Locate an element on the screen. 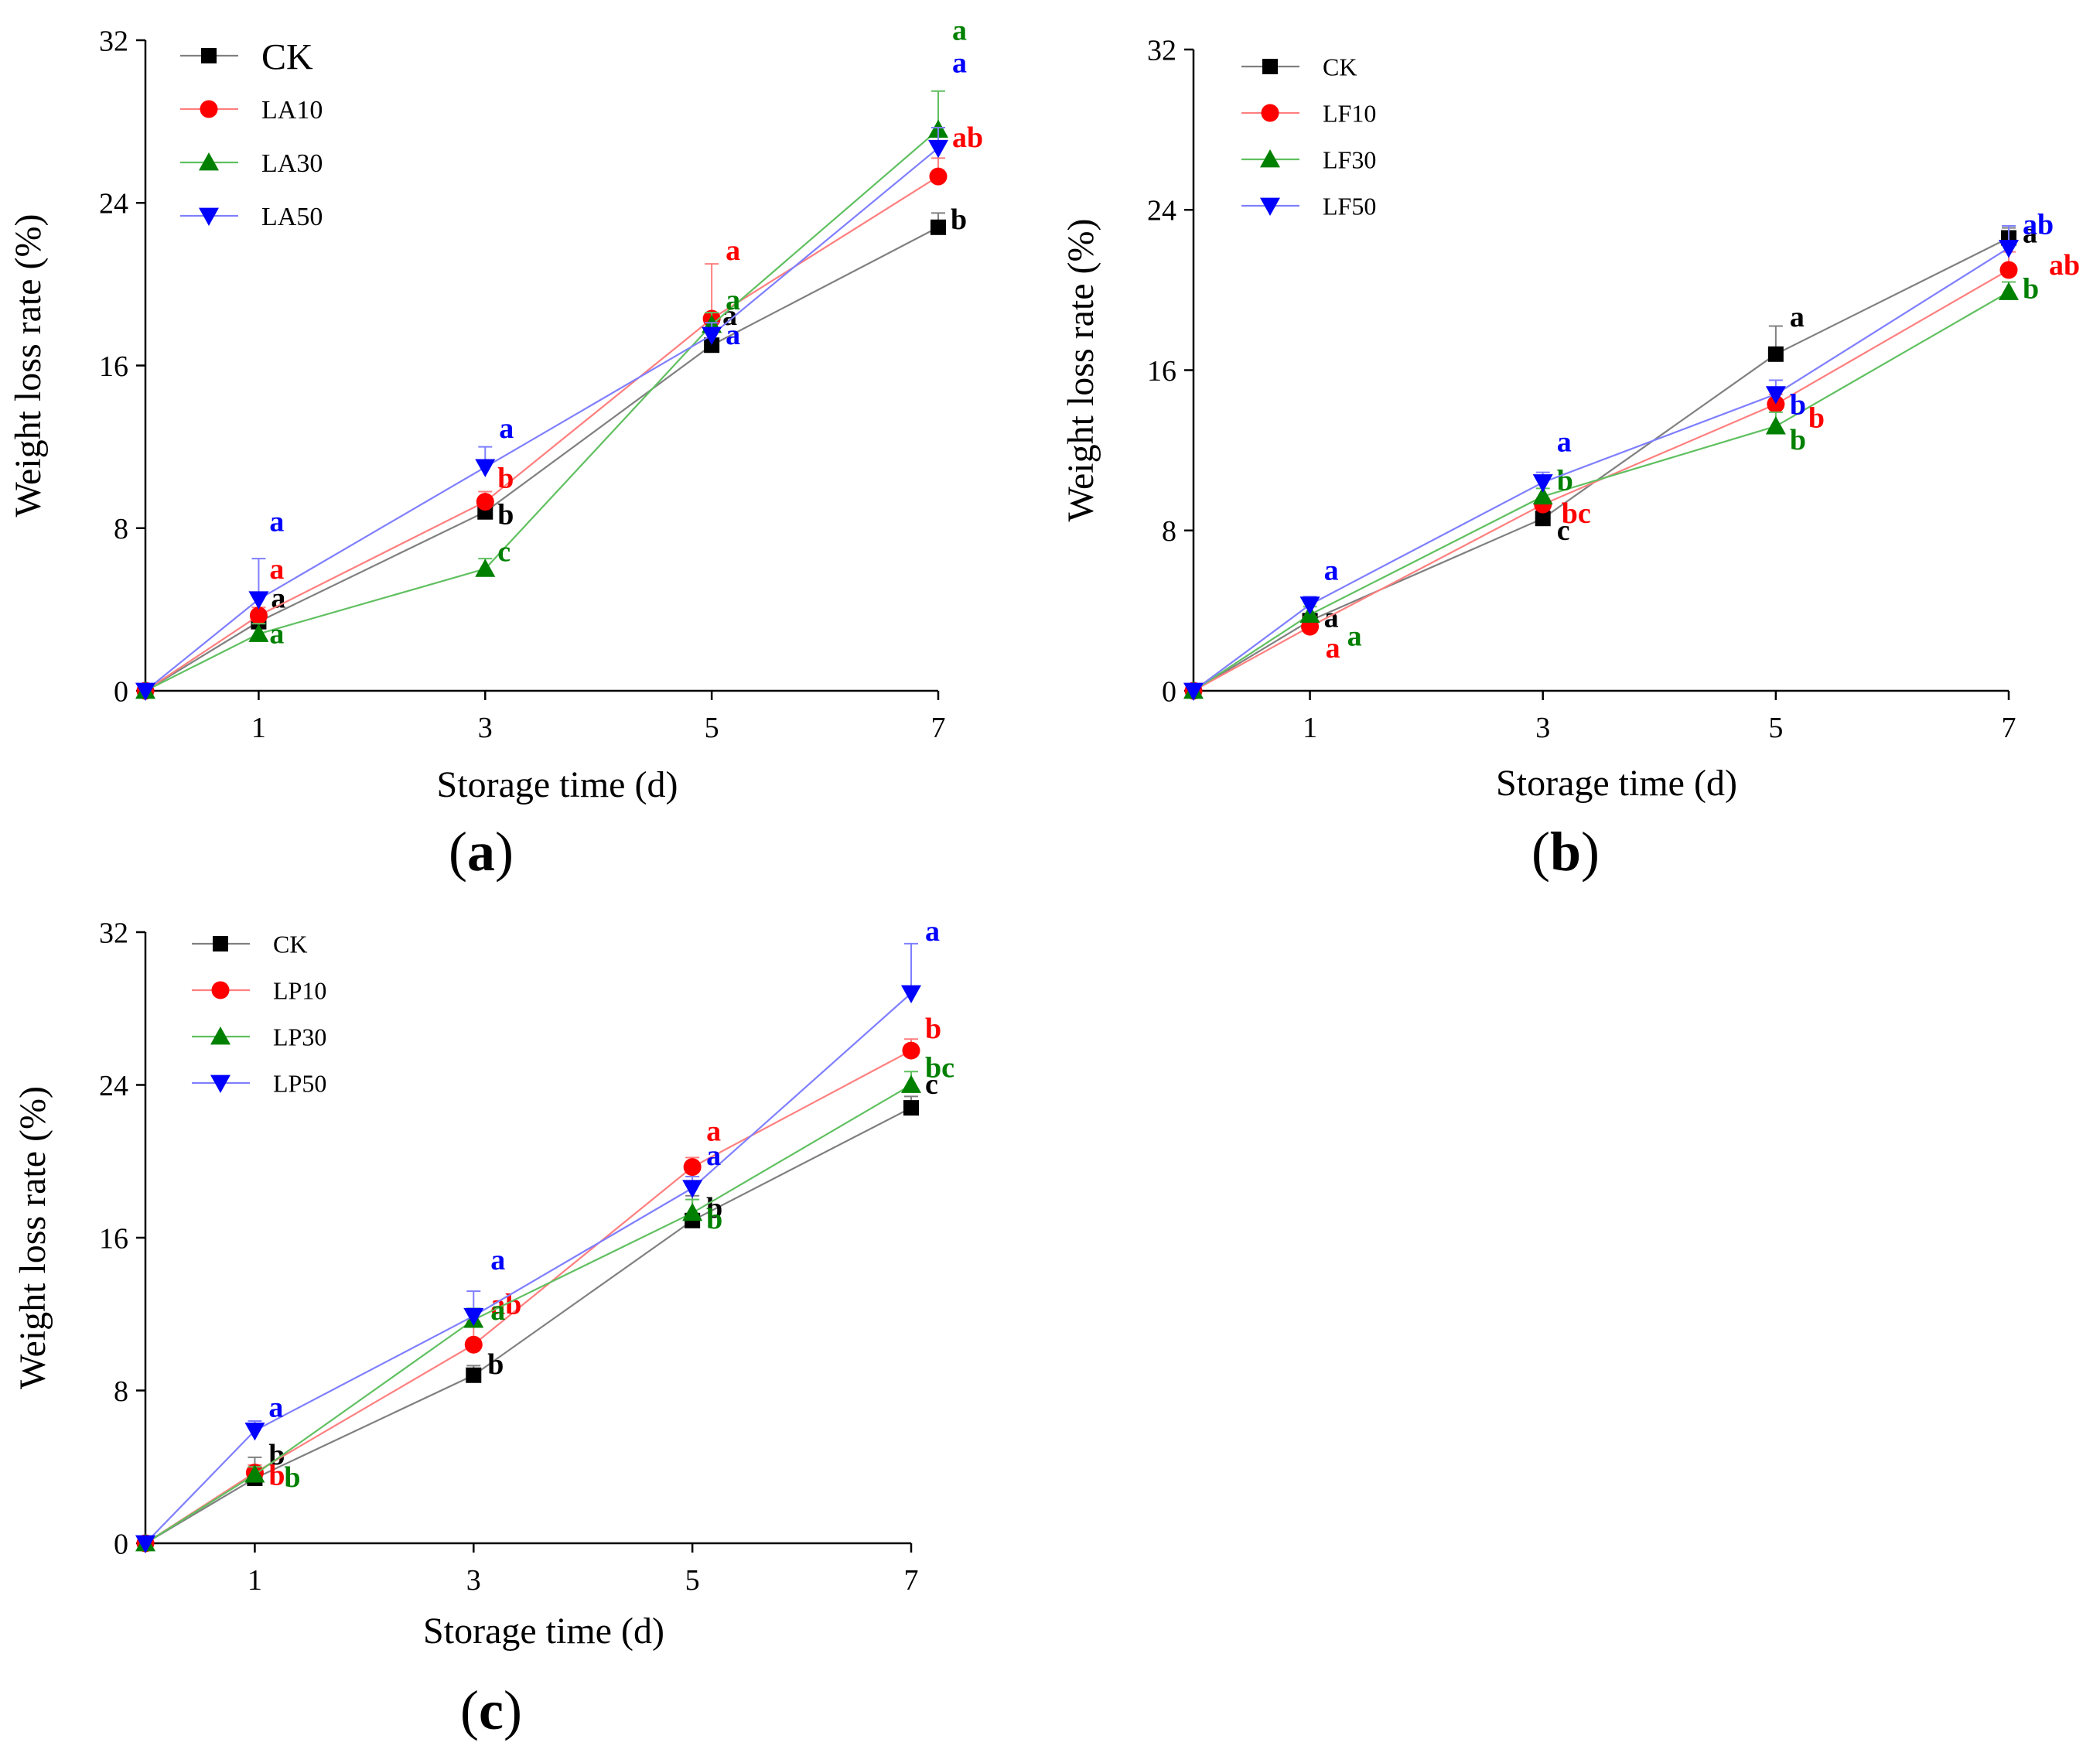 Image resolution: width=2100 pixels, height=1756 pixels. y-tick-label: 8 is located at coordinates (121, 529).